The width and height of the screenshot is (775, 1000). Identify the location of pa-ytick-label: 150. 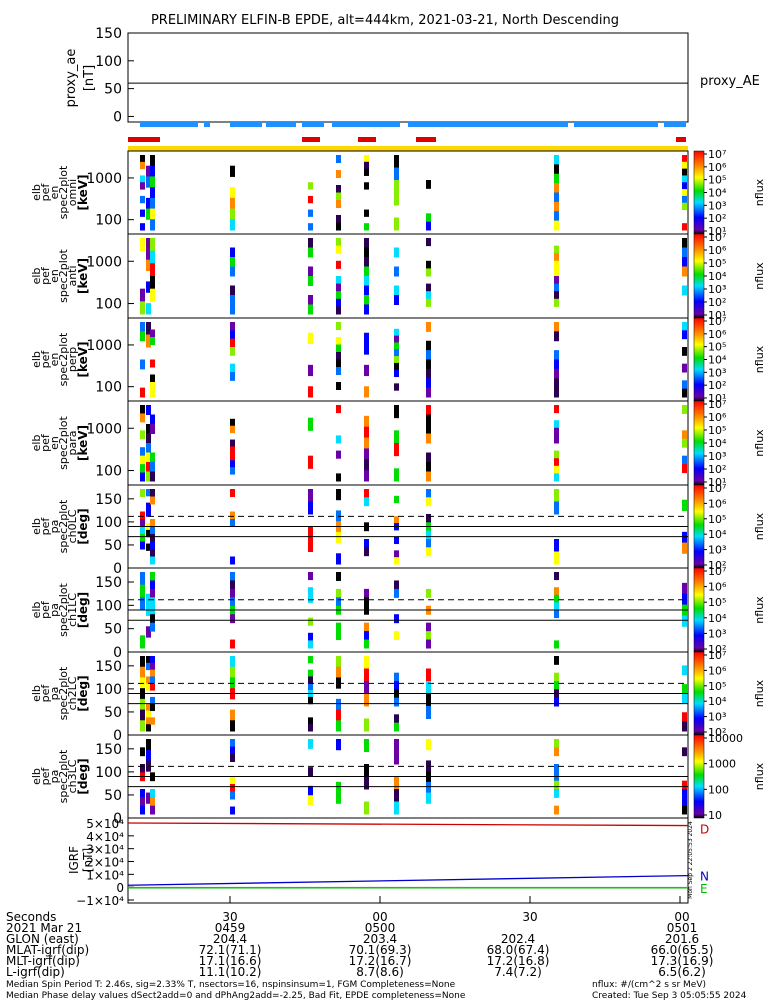
(108, 583).